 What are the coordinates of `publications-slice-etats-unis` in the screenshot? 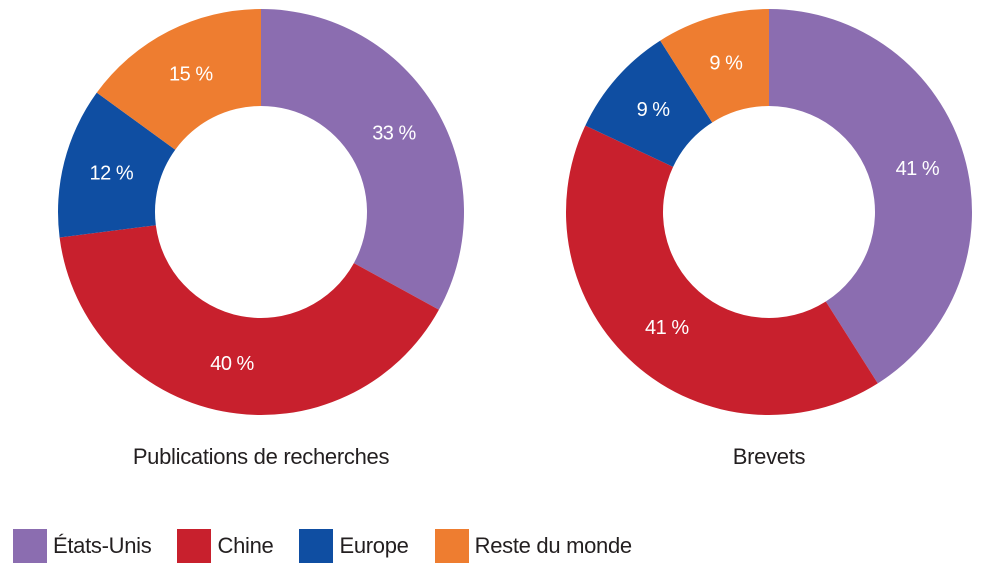 It's located at (362, 159).